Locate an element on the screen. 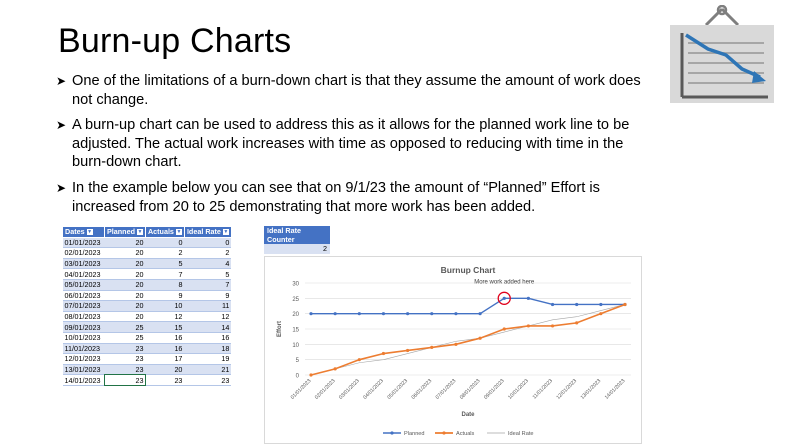 This screenshot has height=448, width=794. table-cell: 10/01/2023 is located at coordinates (83, 338).